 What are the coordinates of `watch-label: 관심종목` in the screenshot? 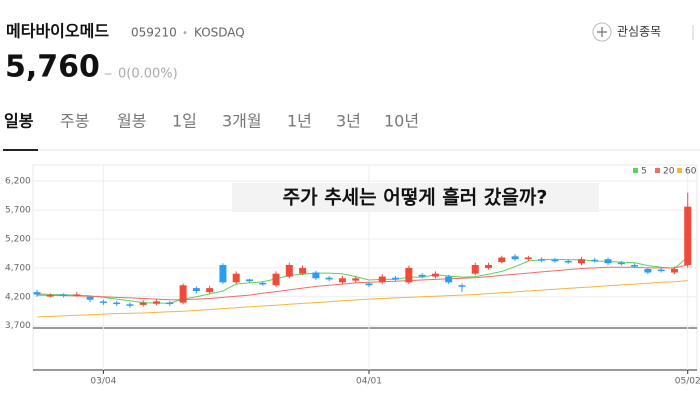 It's located at (639, 32).